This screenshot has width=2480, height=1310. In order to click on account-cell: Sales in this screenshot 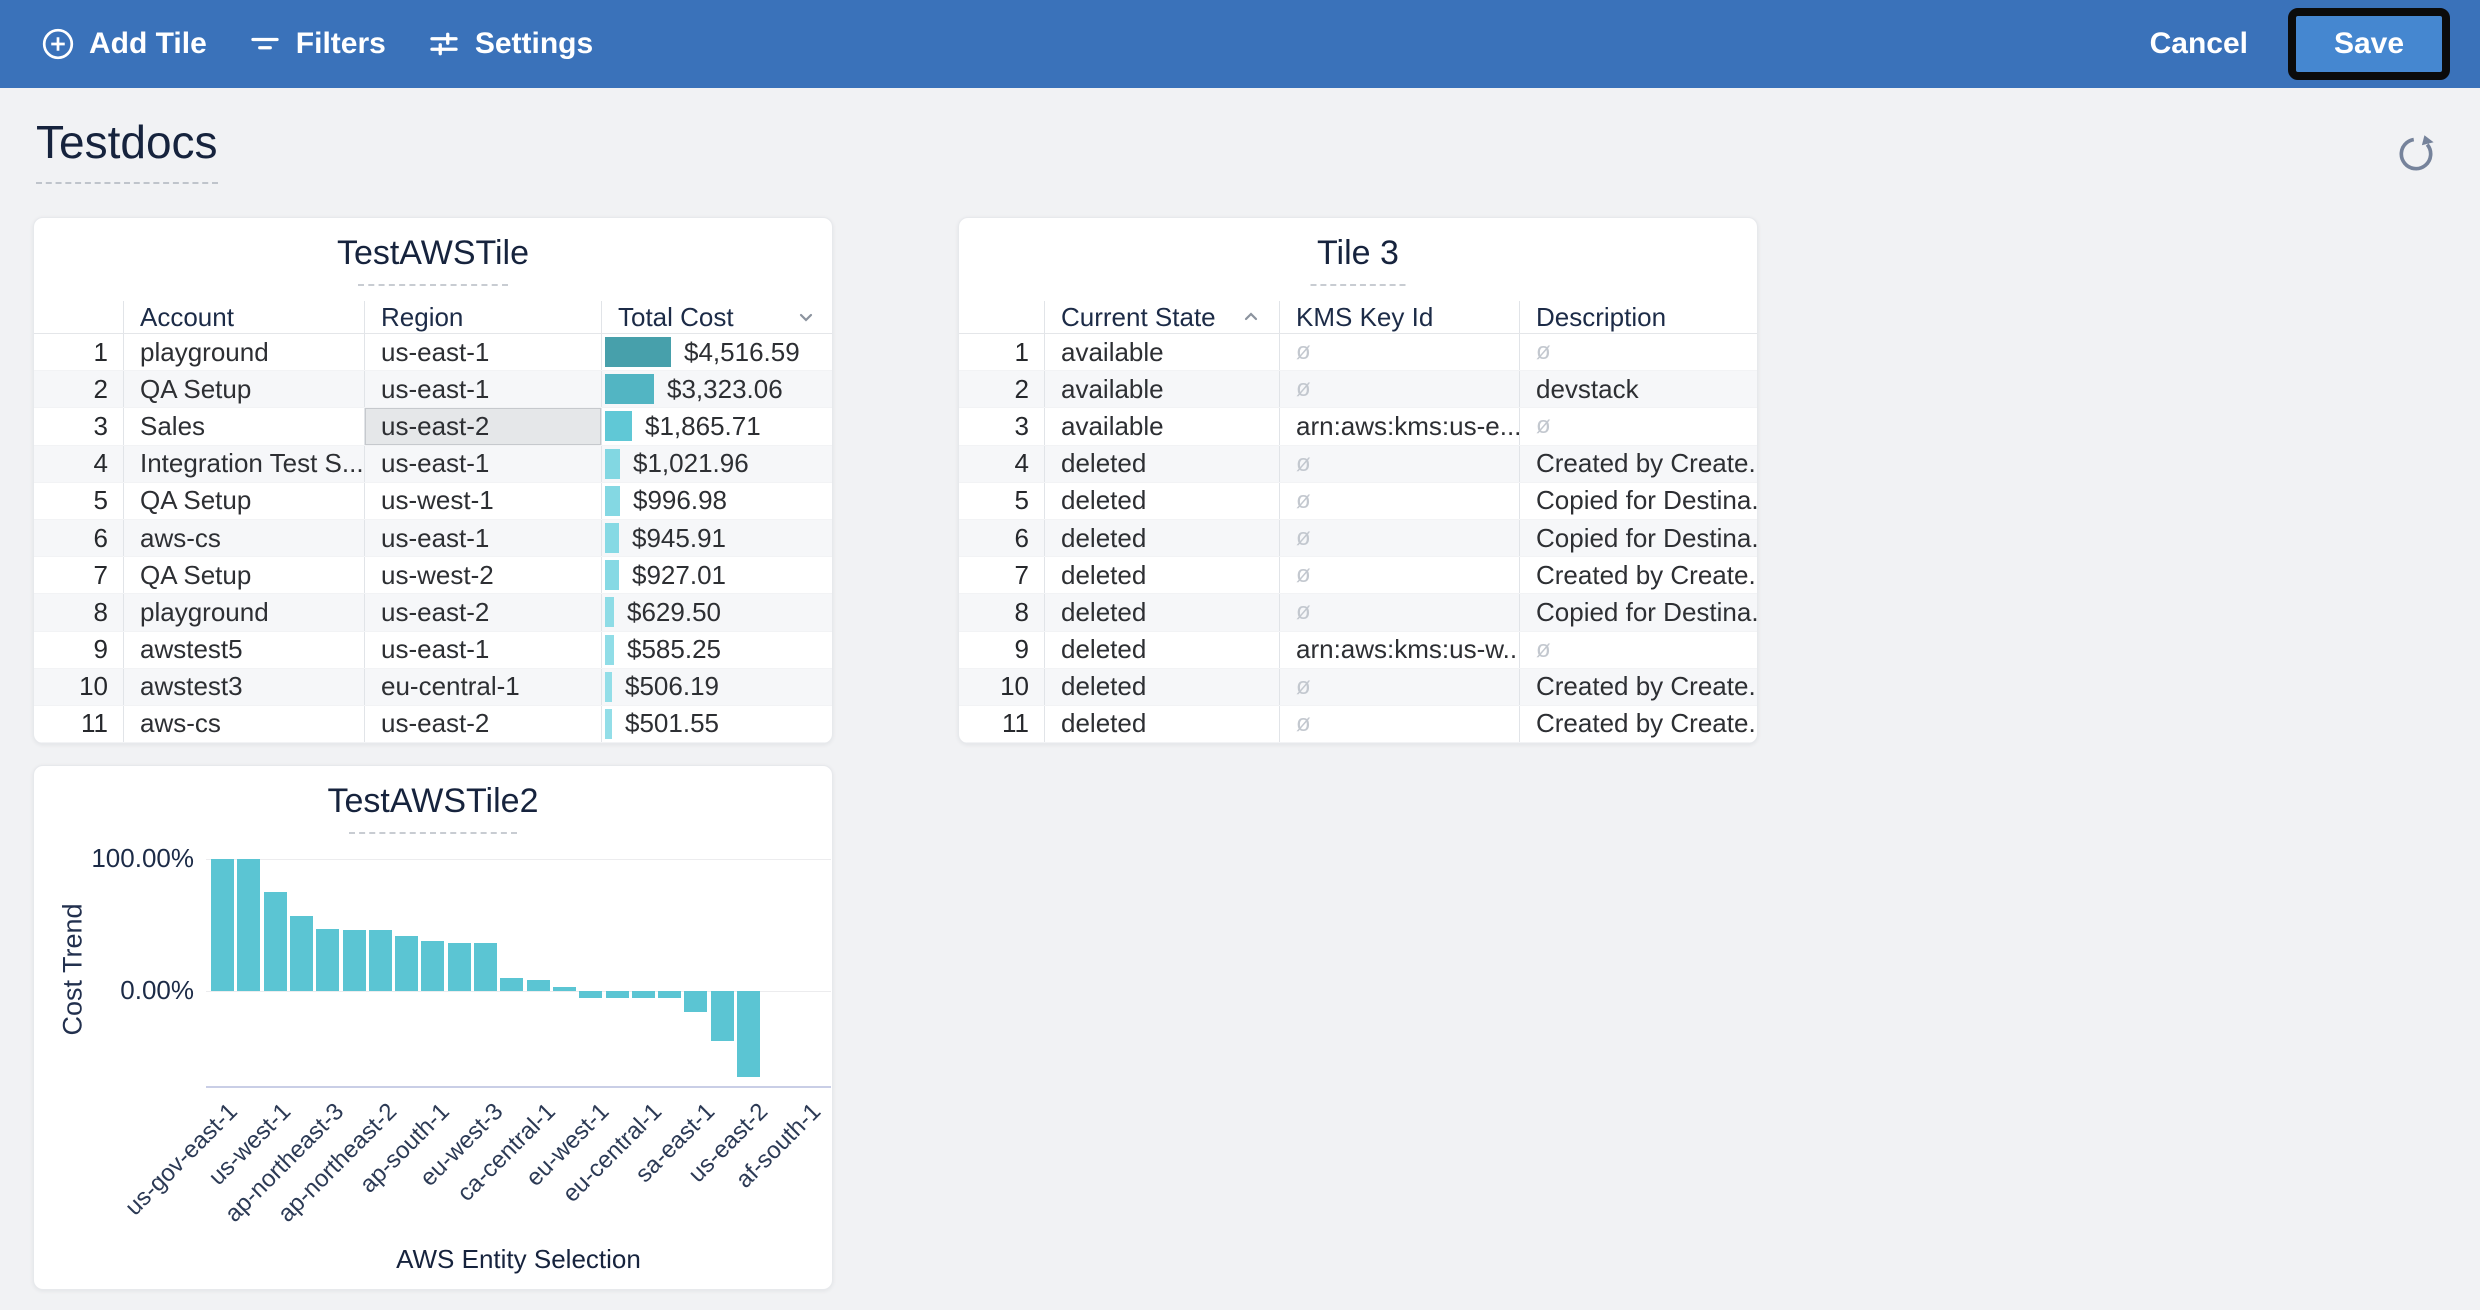, I will do `click(243, 426)`.